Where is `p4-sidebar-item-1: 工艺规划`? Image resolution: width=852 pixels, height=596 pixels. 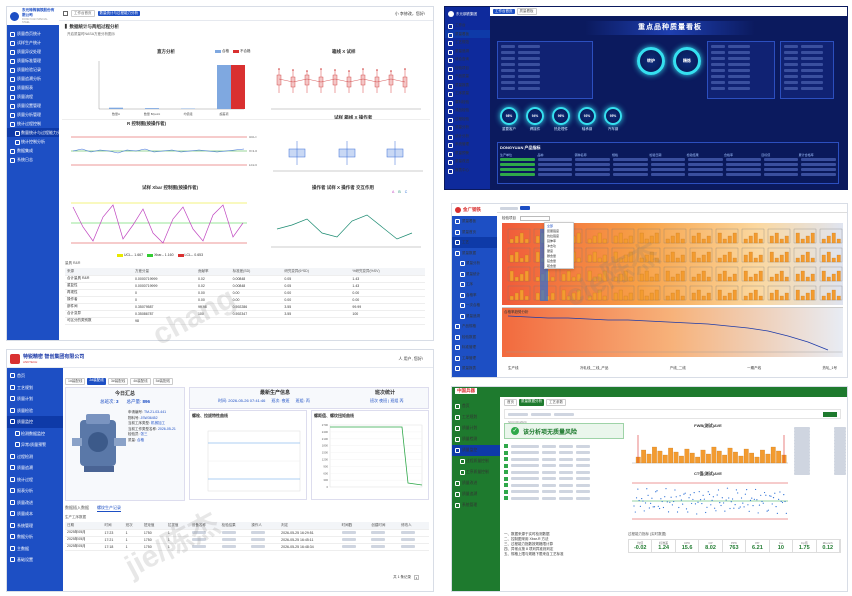 p4-sidebar-item-1: 工艺规划 is located at coordinates (35, 388).